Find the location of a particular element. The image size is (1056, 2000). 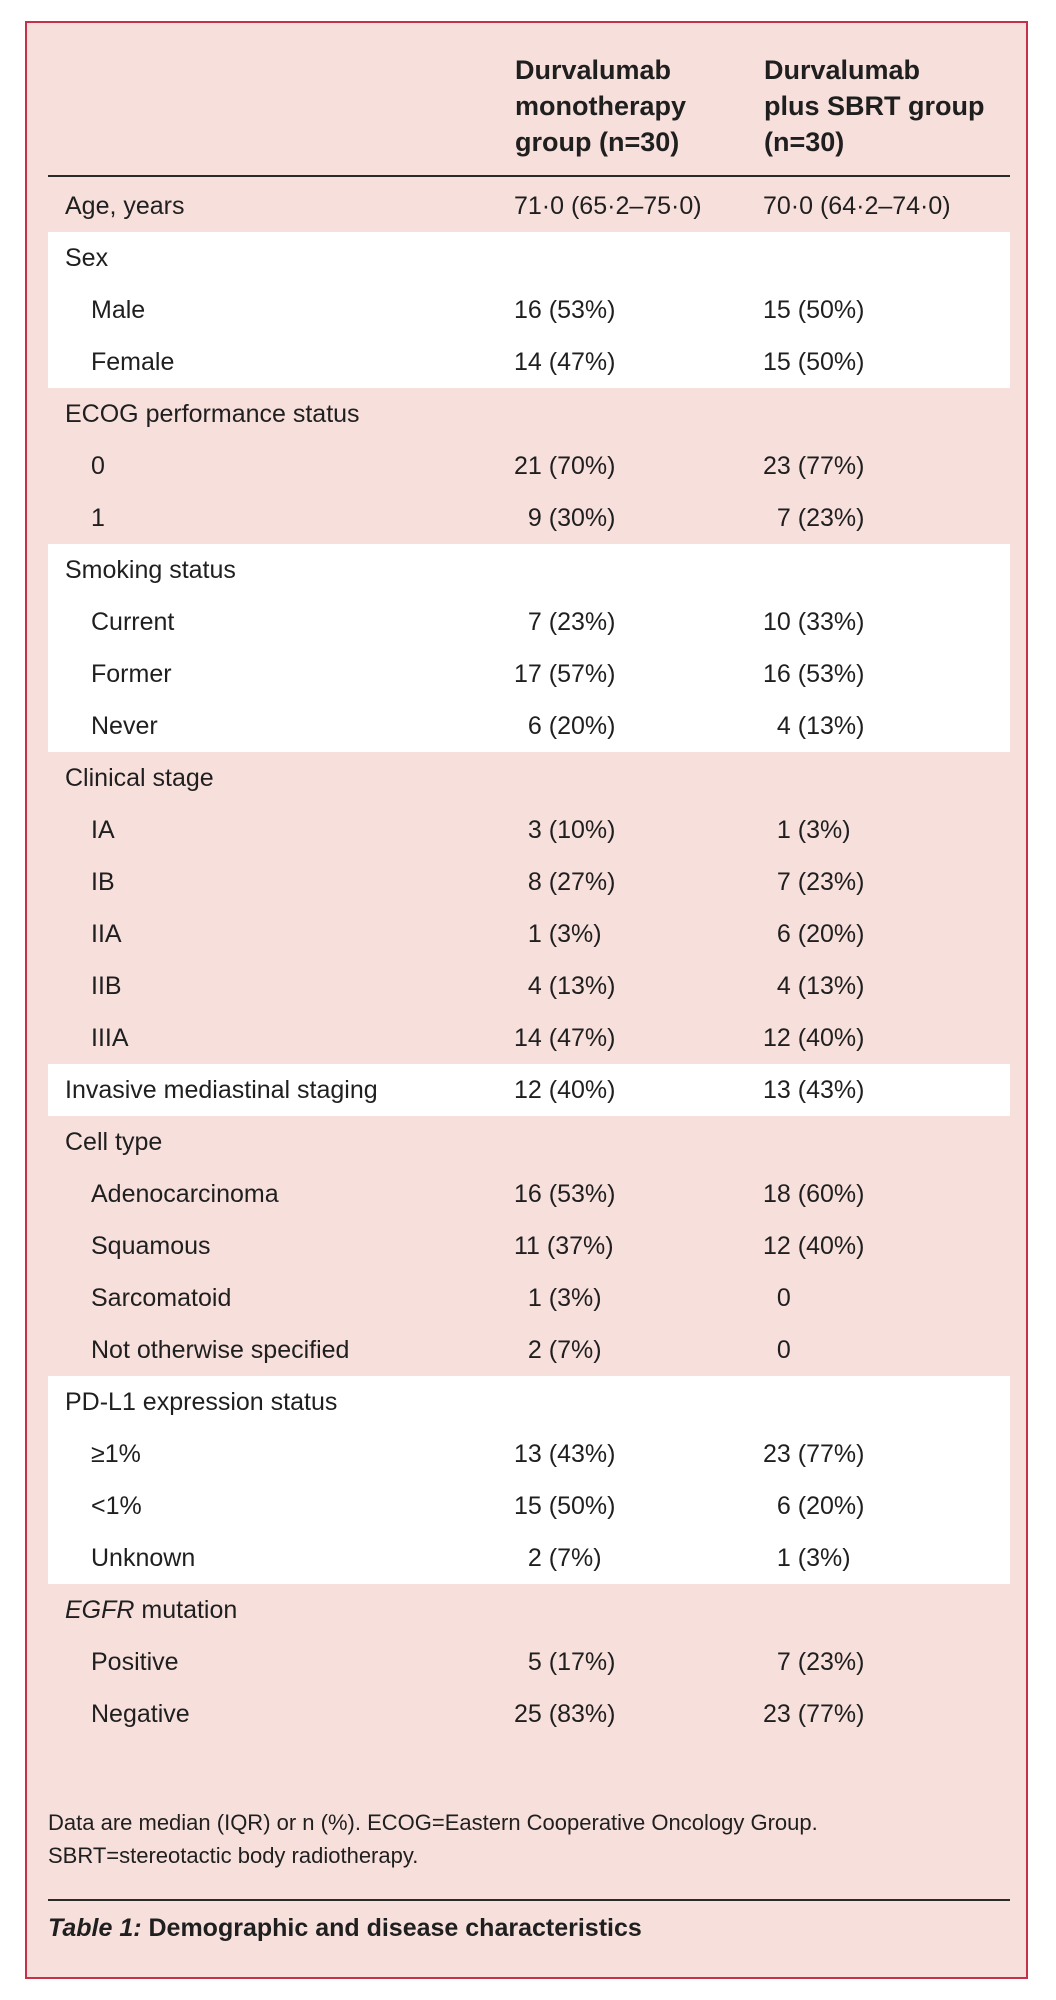

row-label: IIIA is located at coordinates (110, 1038).